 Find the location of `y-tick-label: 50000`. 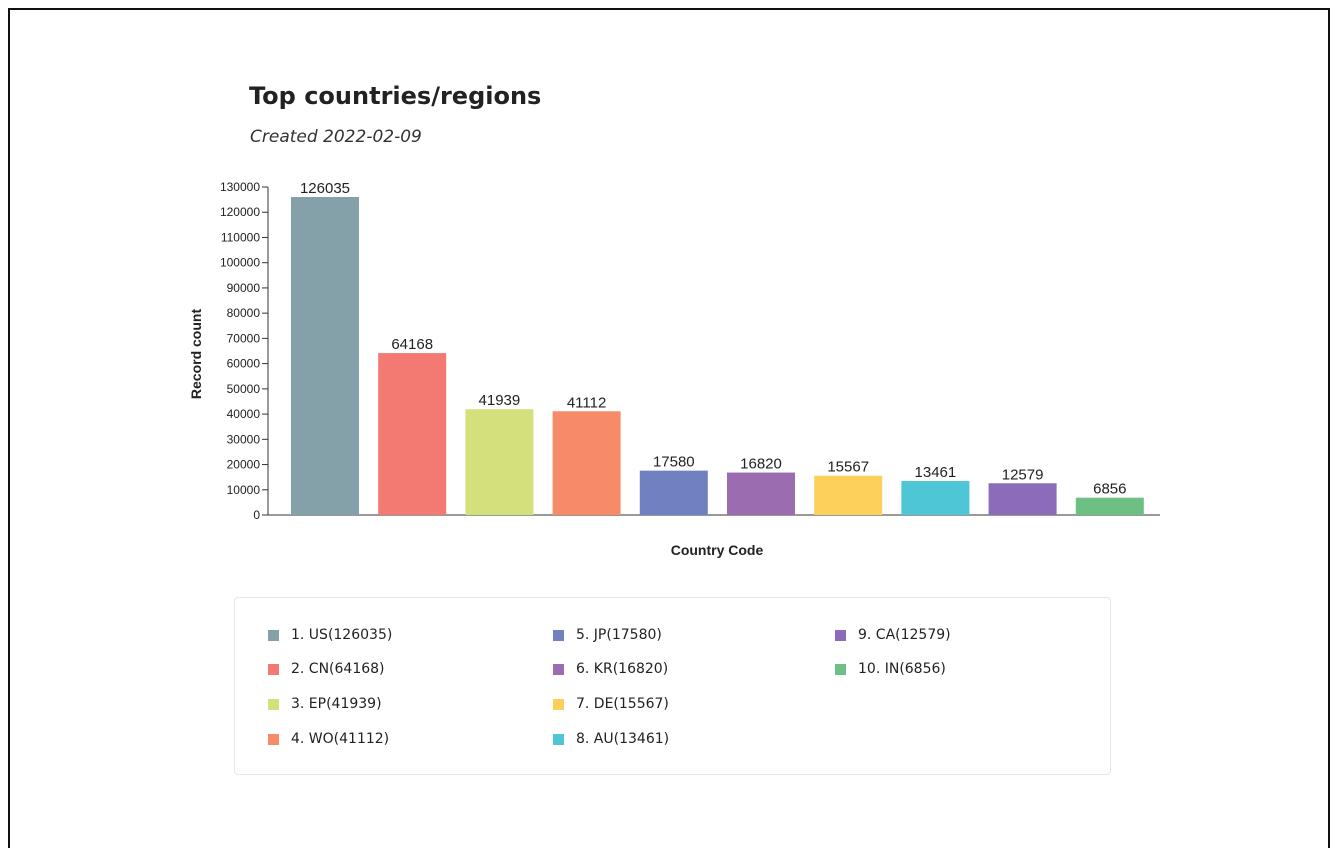

y-tick-label: 50000 is located at coordinates (244, 389).